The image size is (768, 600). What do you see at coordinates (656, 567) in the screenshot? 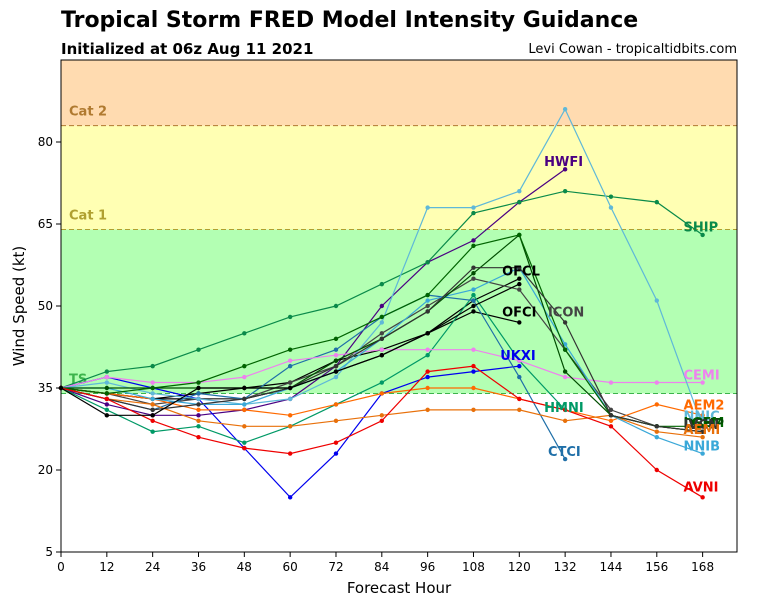
I see `x-tick-label: 156` at bounding box center [656, 567].